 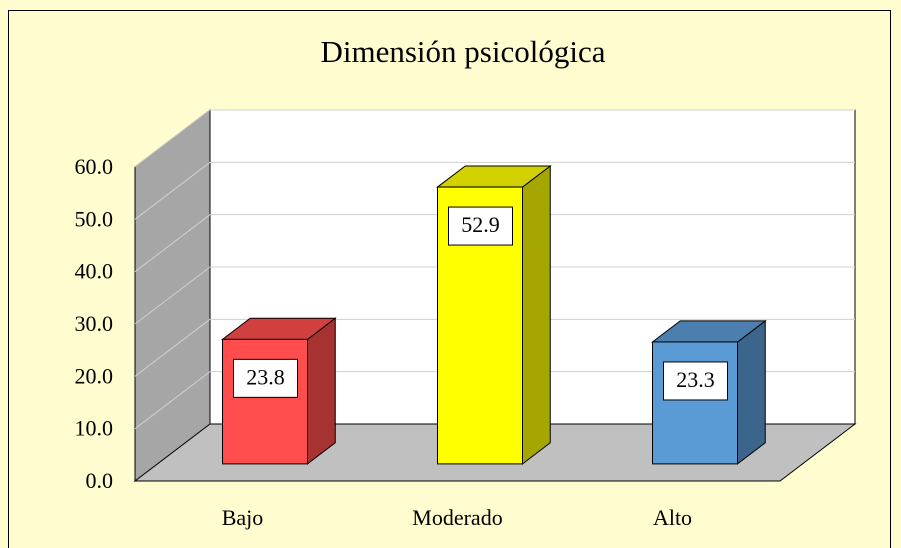 I want to click on y-tick-label: 20.0, so click(x=94, y=375).